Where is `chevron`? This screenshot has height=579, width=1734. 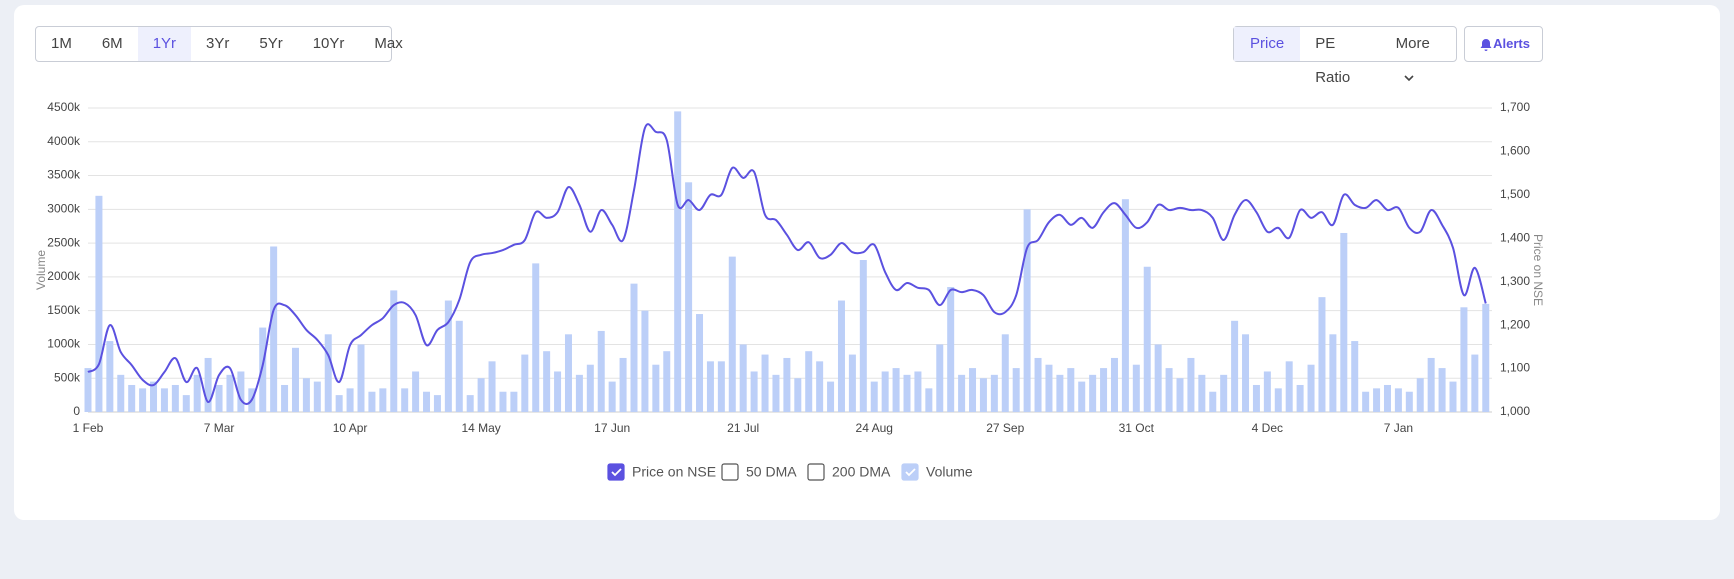
chevron is located at coordinates (1409, 78).